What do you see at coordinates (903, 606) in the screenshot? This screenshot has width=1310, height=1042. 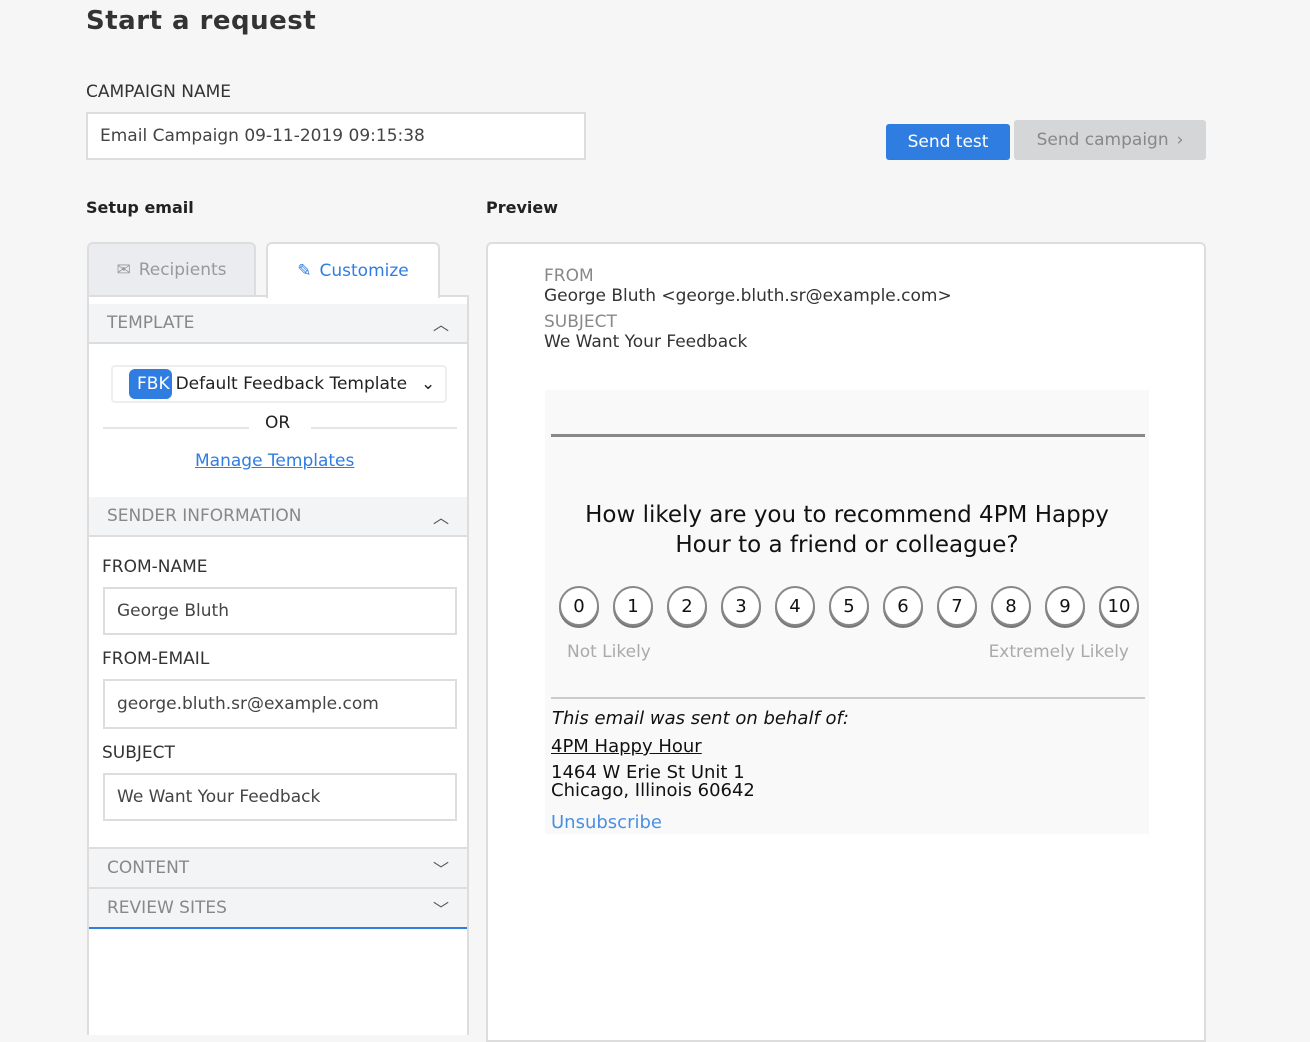 I see `nps-score-6: 6` at bounding box center [903, 606].